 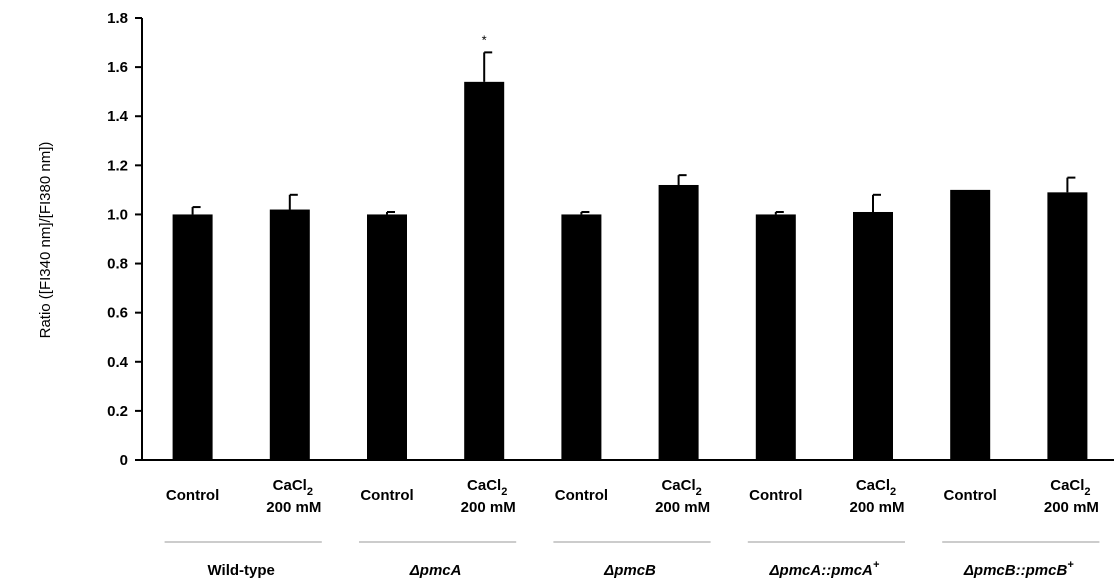 What do you see at coordinates (118, 116) in the screenshot?
I see `y-tick-label: 1.4` at bounding box center [118, 116].